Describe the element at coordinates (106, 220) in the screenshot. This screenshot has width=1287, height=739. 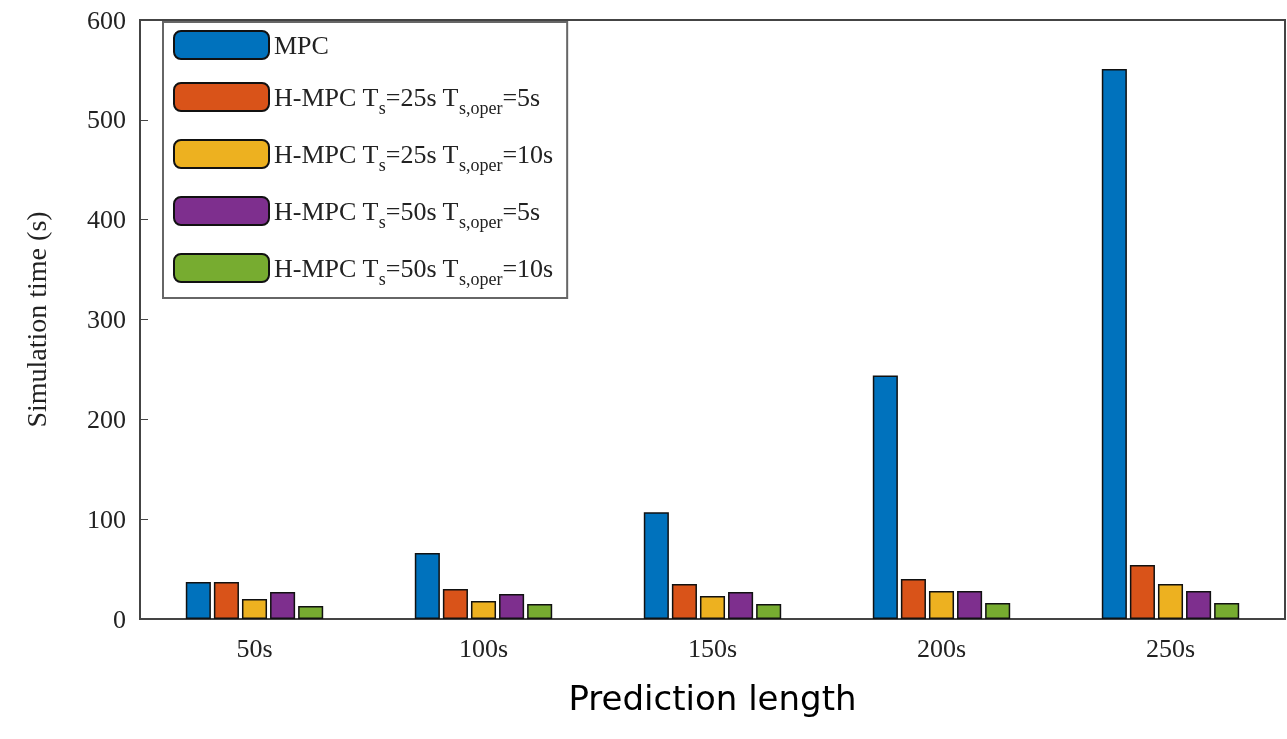
I see `y-tick-label: 400` at that location.